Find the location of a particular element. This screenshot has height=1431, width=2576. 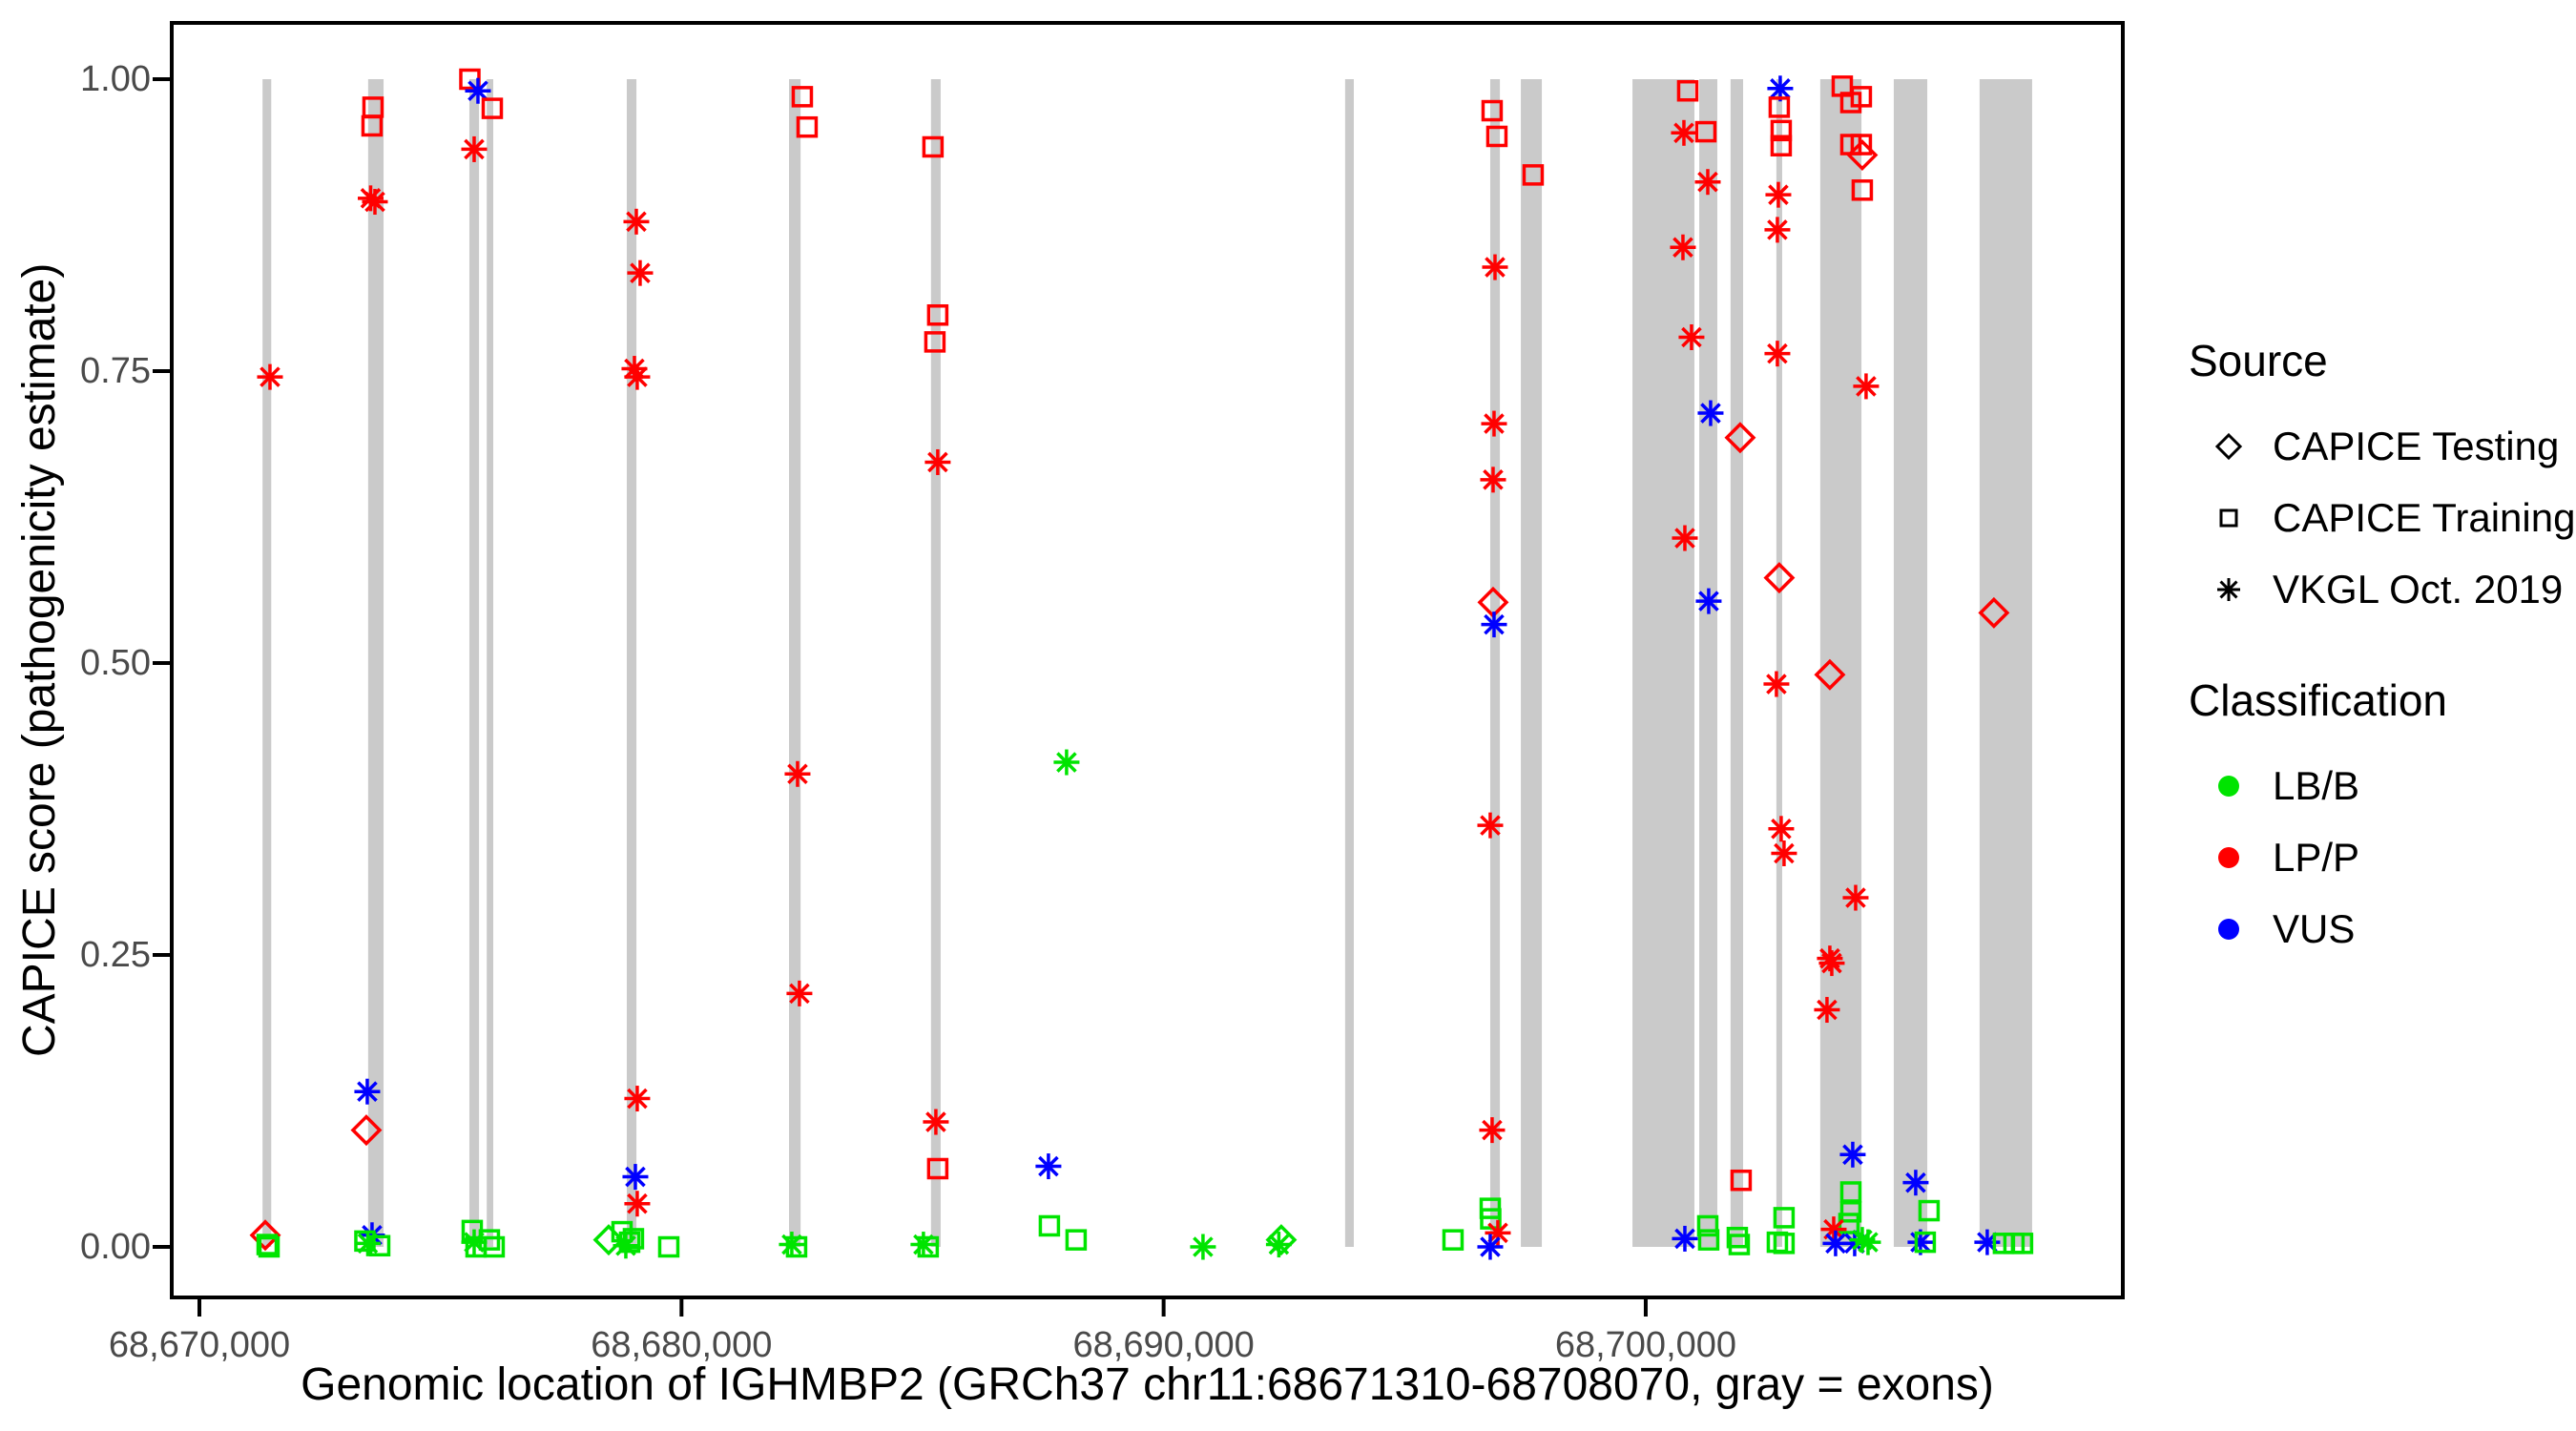

y-tick-label: 0.00 is located at coordinates (115, 1247).